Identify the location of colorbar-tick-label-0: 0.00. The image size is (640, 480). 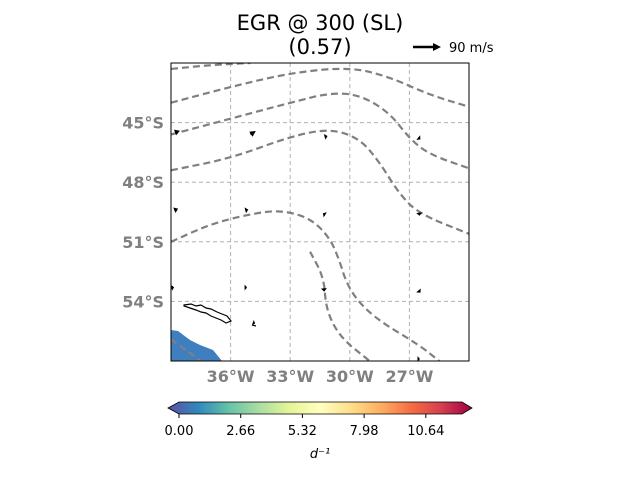
(179, 431).